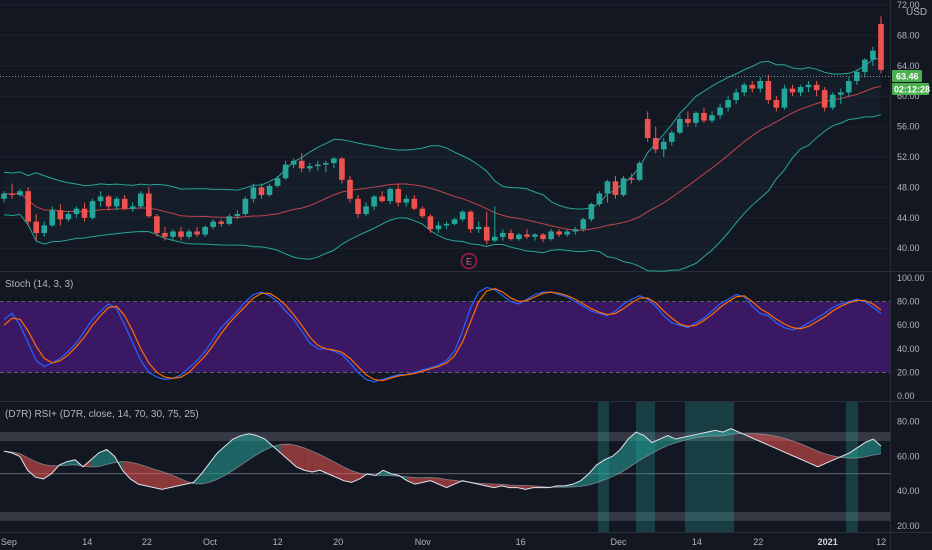  What do you see at coordinates (697, 542) in the screenshot?
I see `time-axis-label: 14` at bounding box center [697, 542].